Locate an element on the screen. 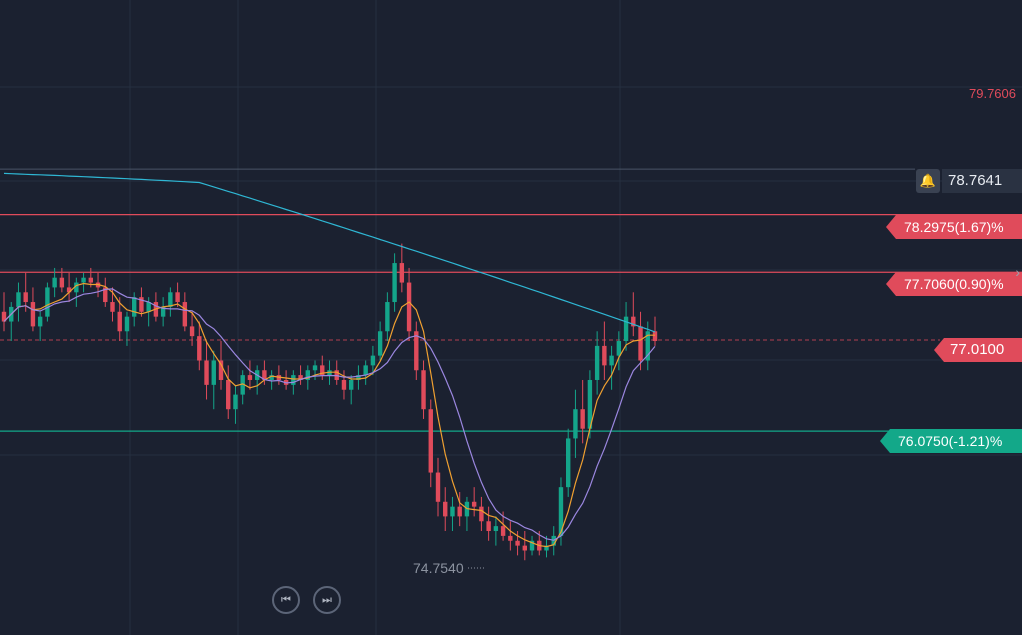 The width and height of the screenshot is (1022, 635). skip-back-button: ⏮ is located at coordinates (286, 600).